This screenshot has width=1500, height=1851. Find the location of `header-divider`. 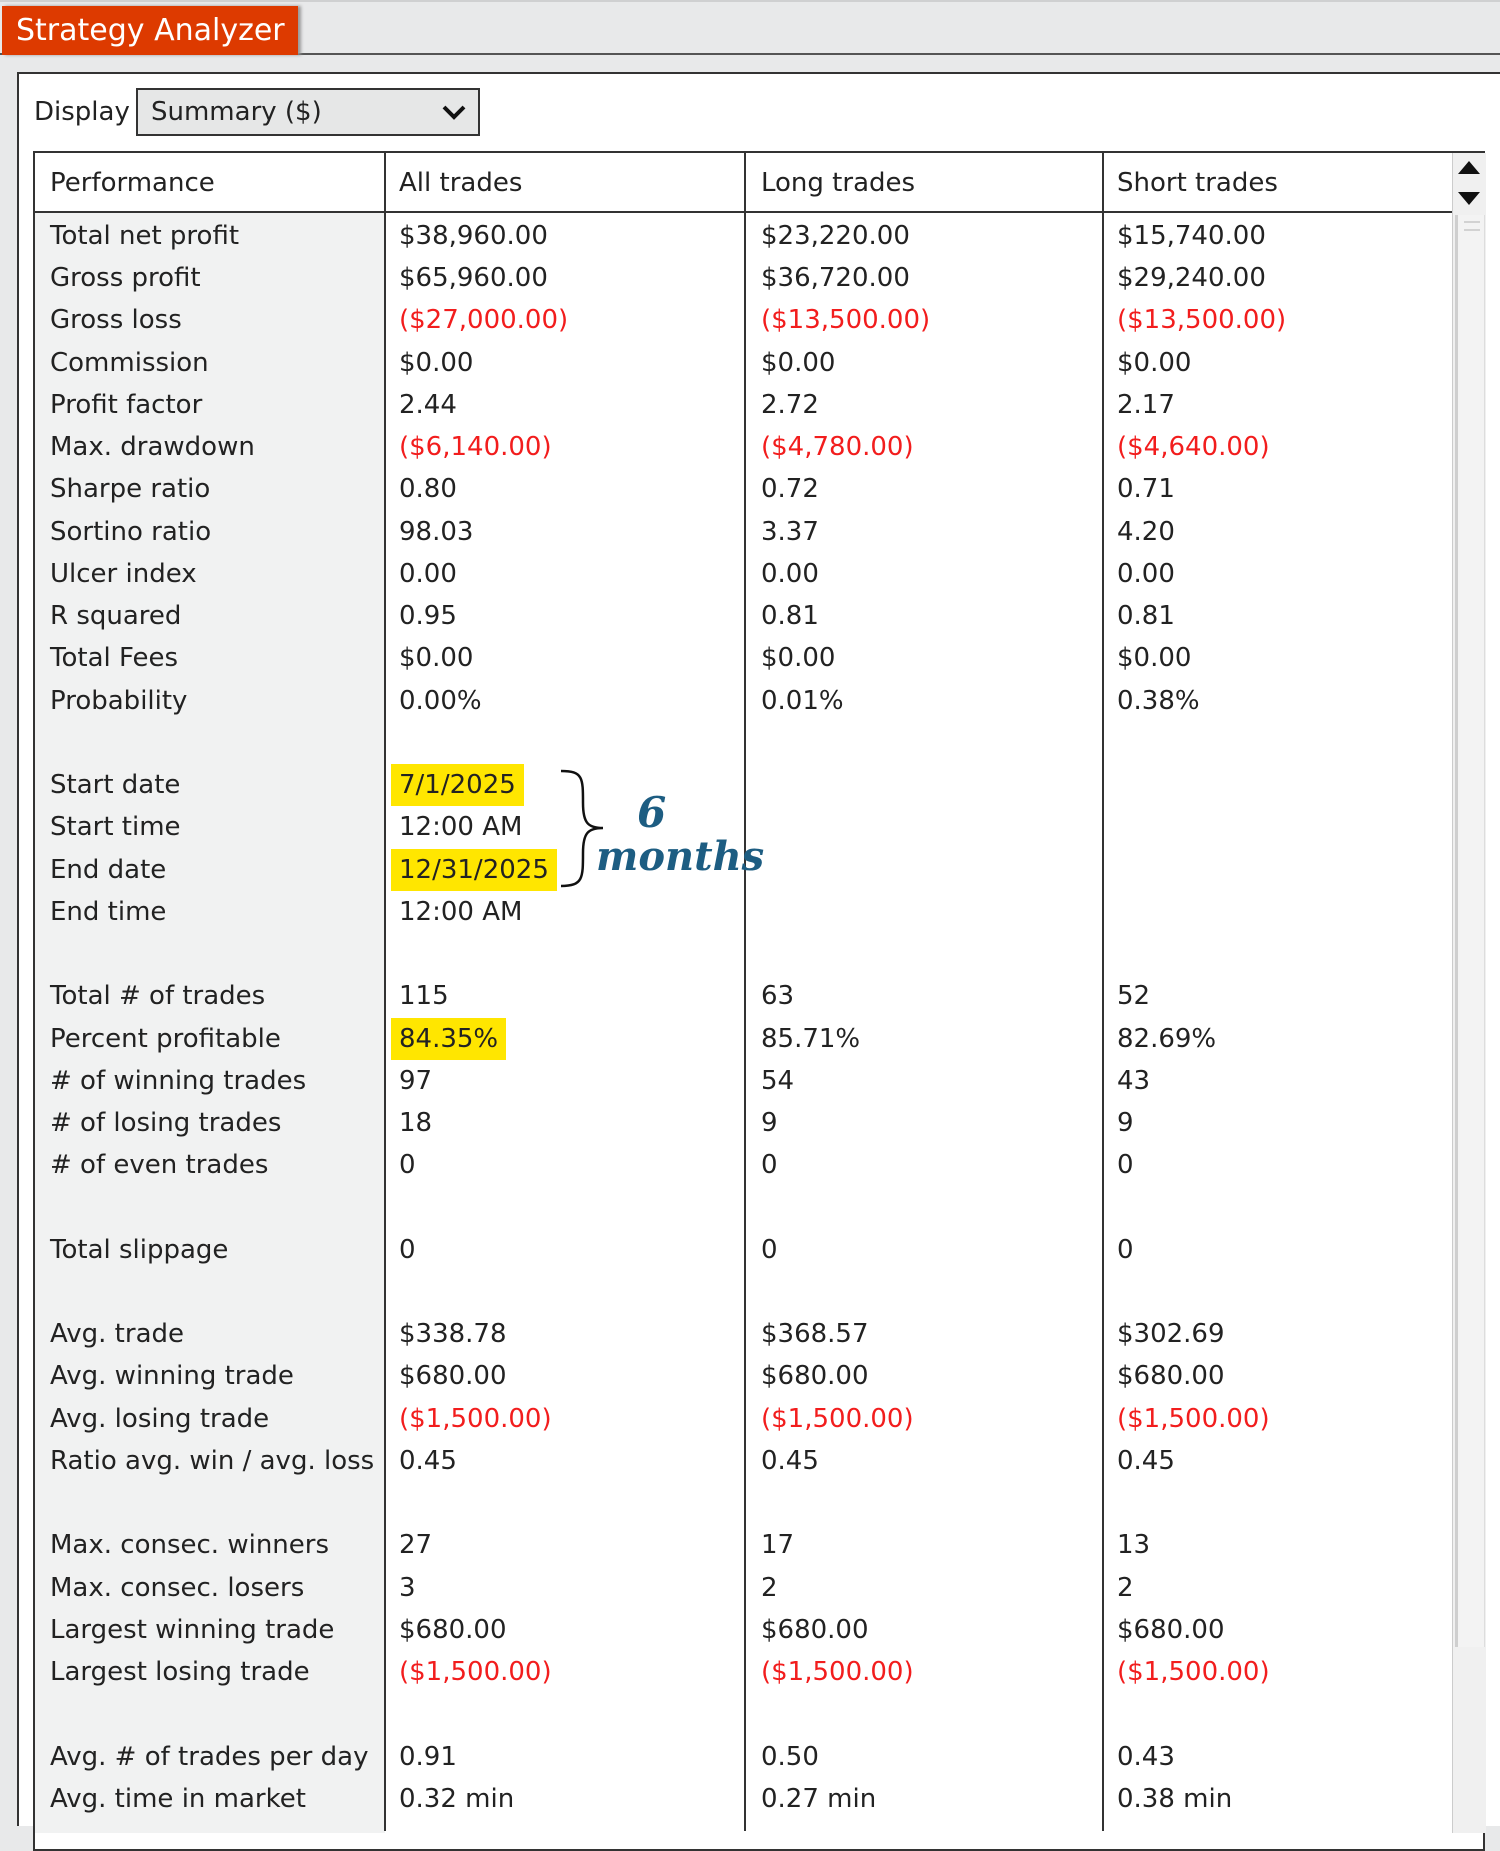

header-divider is located at coordinates (743, 212).